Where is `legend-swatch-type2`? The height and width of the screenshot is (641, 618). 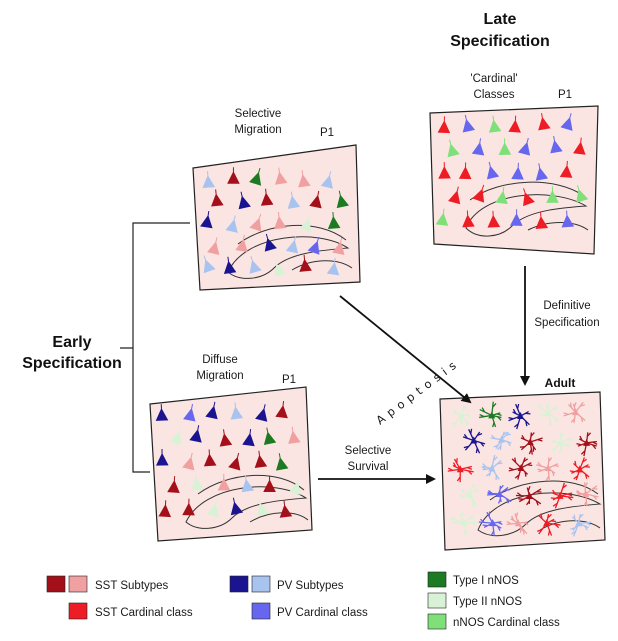 legend-swatch-type2 is located at coordinates (437, 600).